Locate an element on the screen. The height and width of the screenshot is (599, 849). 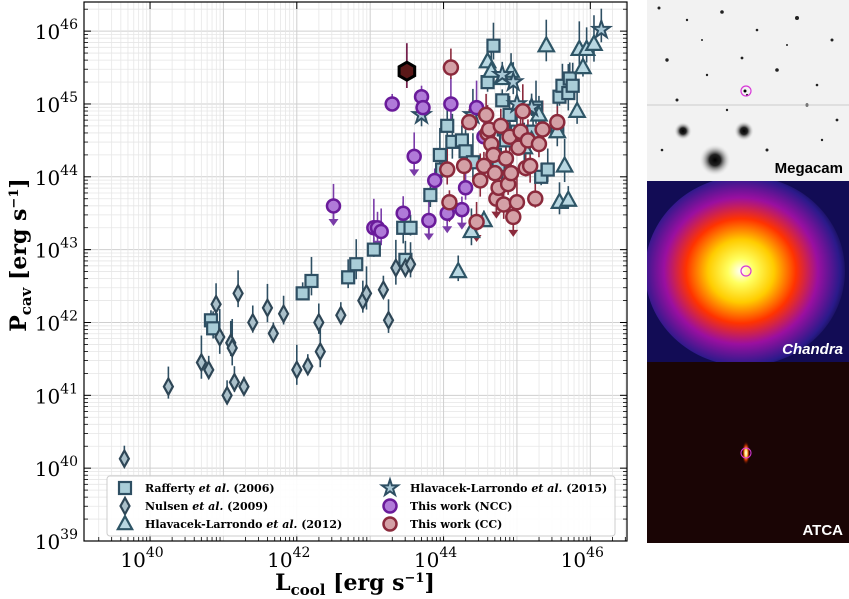
chandra-panel: Chandra is located at coordinates (748, 271).